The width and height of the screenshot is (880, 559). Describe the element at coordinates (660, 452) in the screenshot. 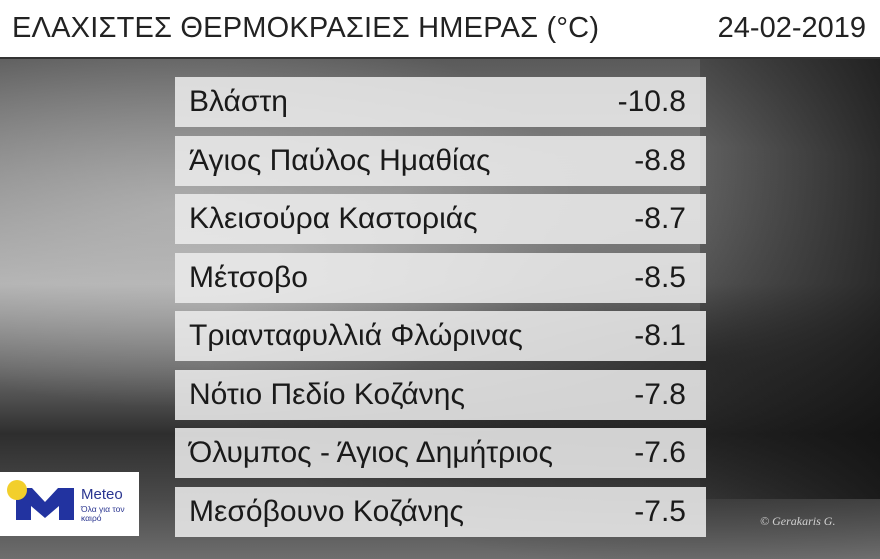

I see `min-temperature: -7.6` at that location.